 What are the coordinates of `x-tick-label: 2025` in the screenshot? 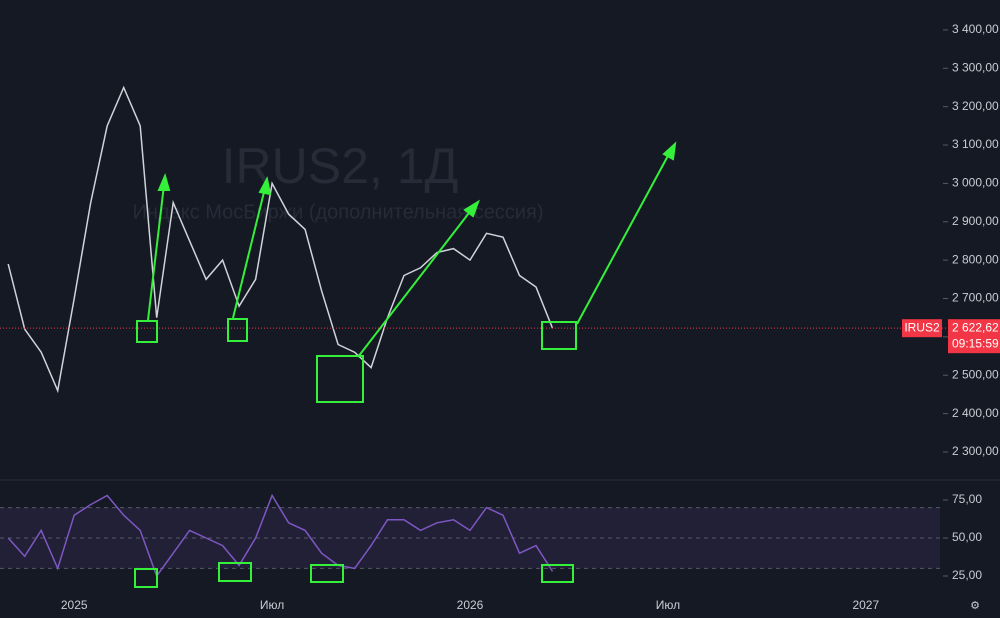 It's located at (74, 605).